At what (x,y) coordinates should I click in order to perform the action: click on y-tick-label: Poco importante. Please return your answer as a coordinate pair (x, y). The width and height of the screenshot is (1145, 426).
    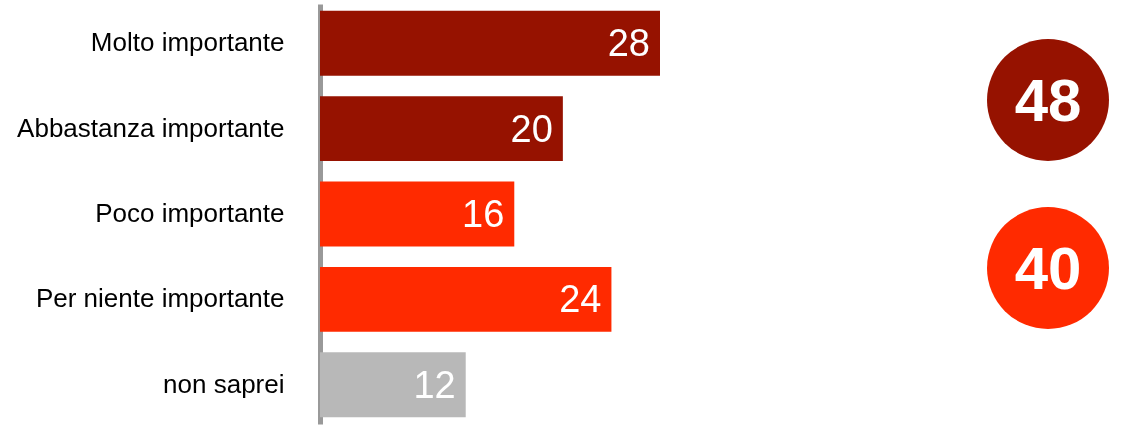
    Looking at the image, I should click on (190, 213).